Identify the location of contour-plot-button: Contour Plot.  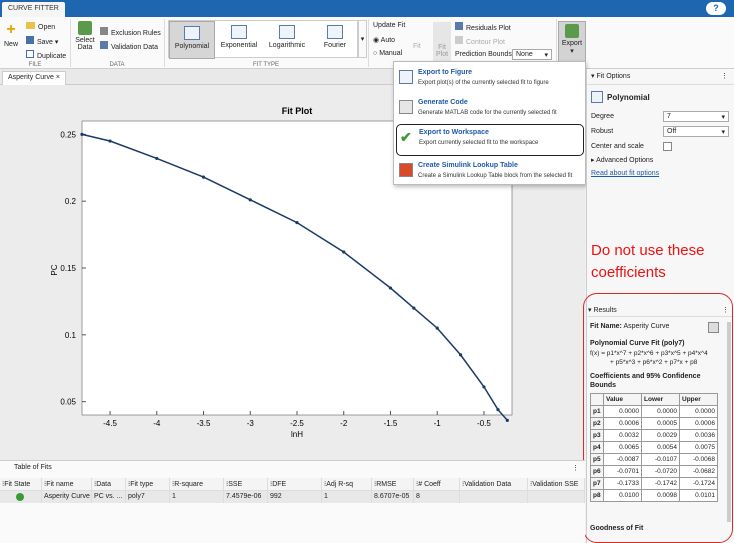
(480, 41).